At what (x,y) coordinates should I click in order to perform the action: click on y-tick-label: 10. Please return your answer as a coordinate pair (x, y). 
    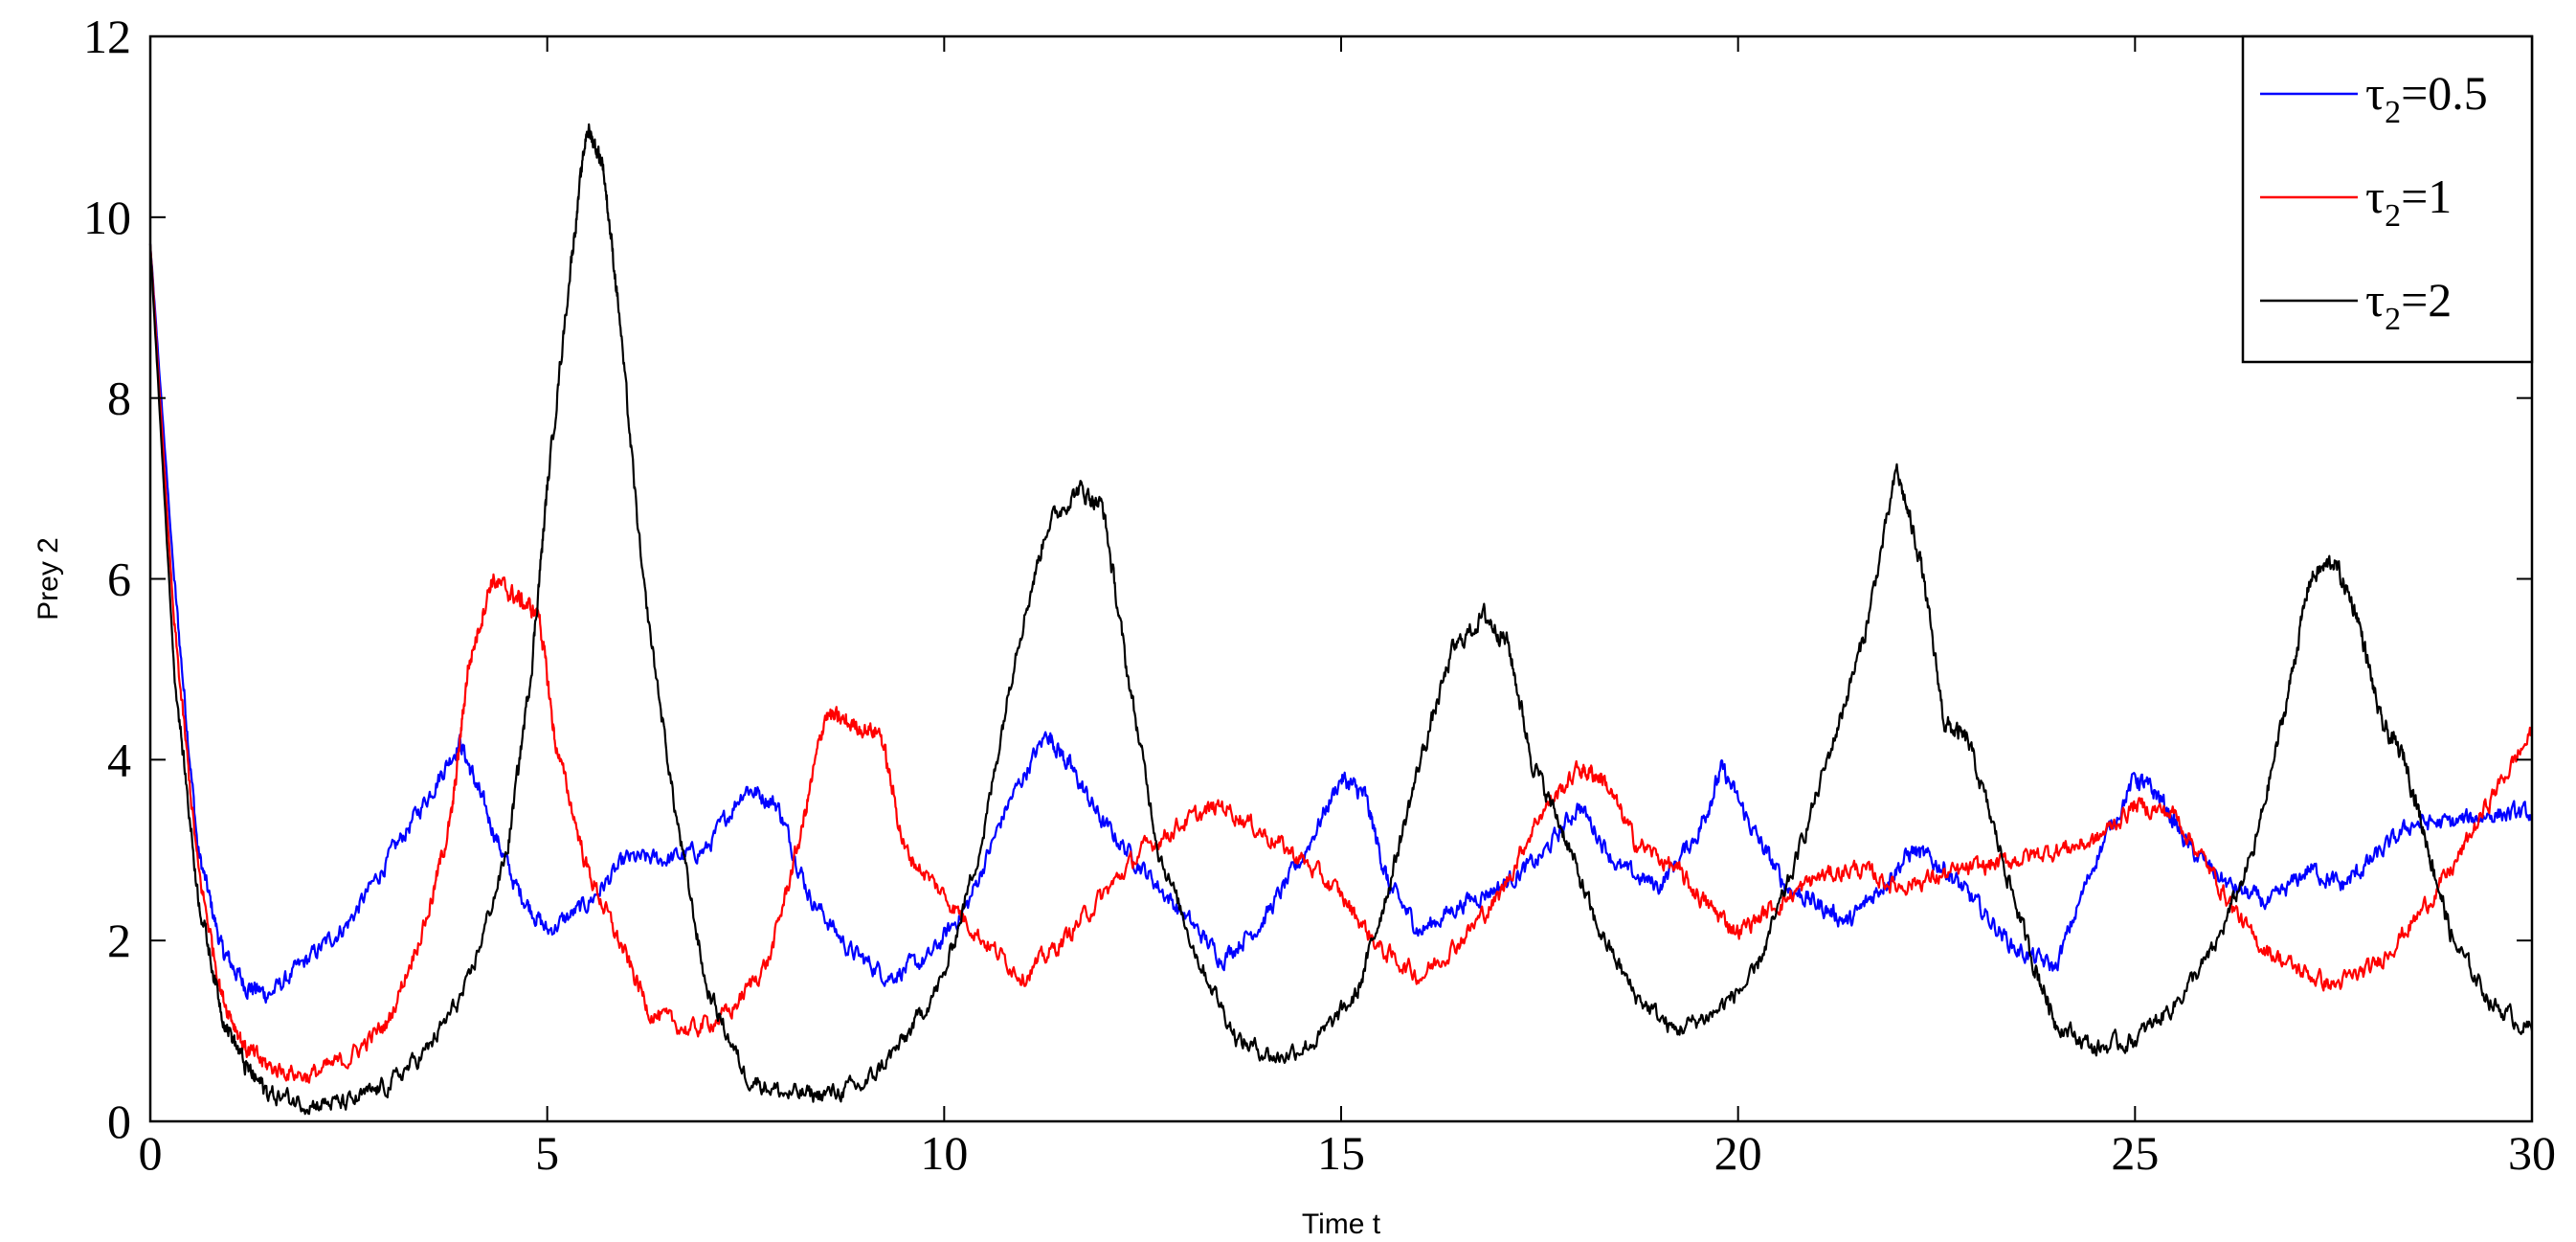
    Looking at the image, I should click on (107, 217).